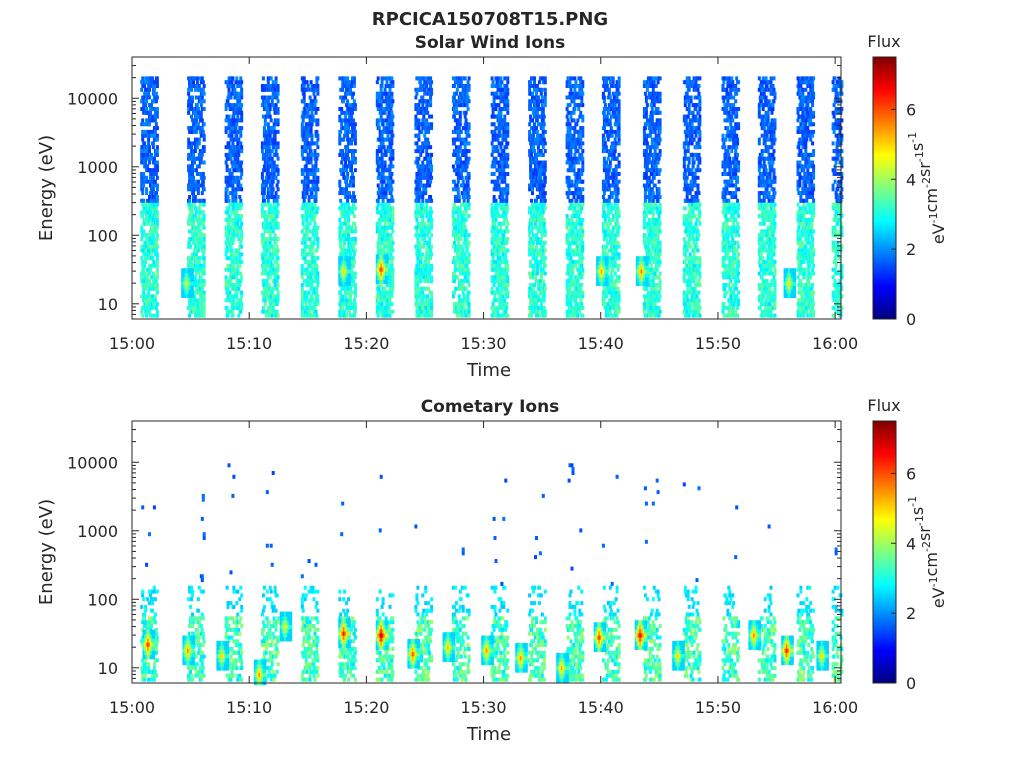 This screenshot has height=768, width=1024. What do you see at coordinates (46, 188) in the screenshot?
I see `solar-wind-ylabel: Energy (eV)` at bounding box center [46, 188].